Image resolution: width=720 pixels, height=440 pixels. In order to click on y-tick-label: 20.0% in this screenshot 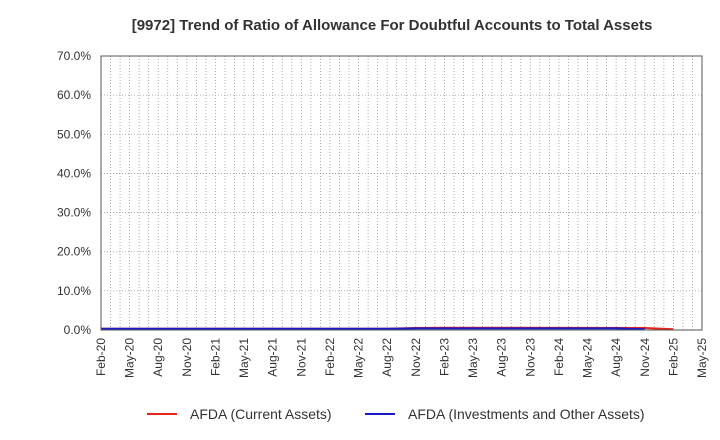, I will do `click(74, 252)`.